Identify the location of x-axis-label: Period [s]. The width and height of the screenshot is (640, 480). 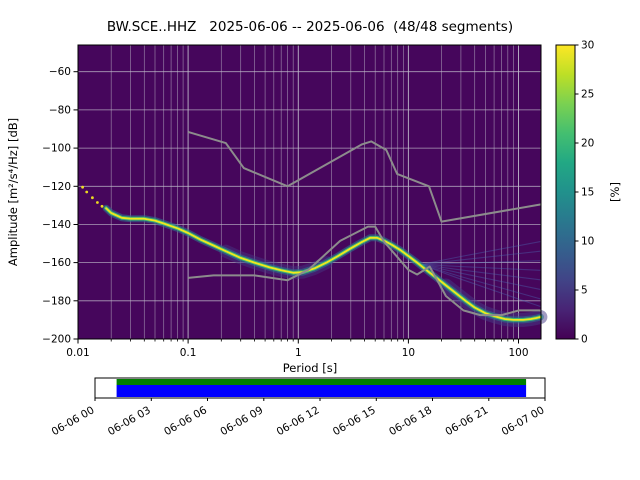
(310, 368).